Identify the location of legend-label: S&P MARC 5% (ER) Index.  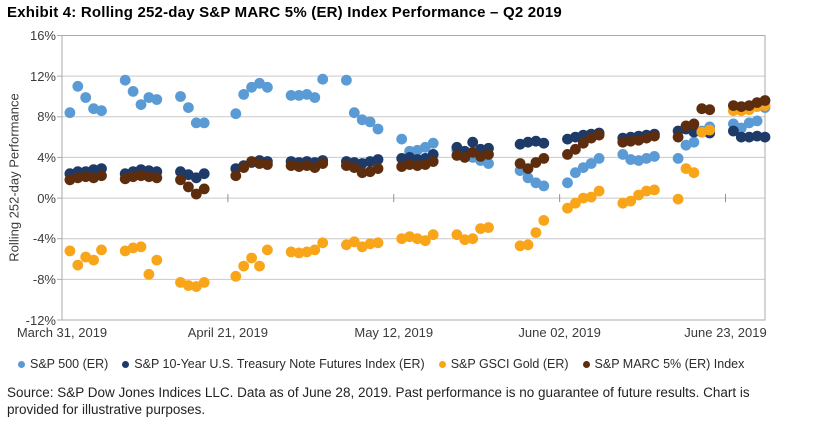
(669, 364).